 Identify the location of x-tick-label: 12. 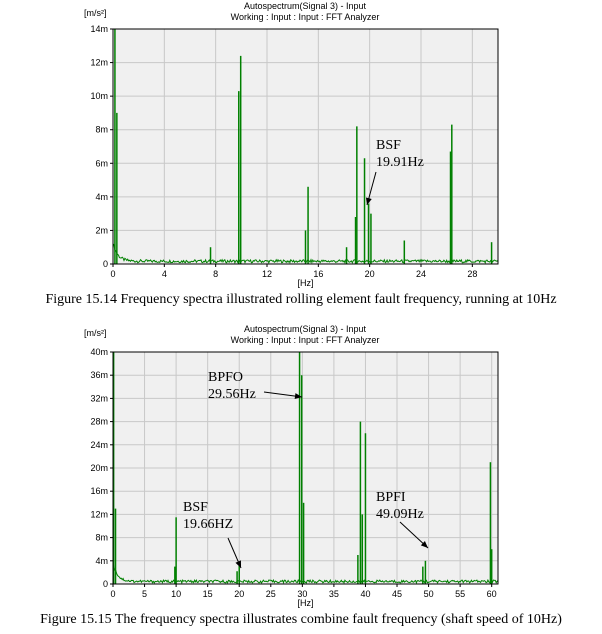
(267, 274).